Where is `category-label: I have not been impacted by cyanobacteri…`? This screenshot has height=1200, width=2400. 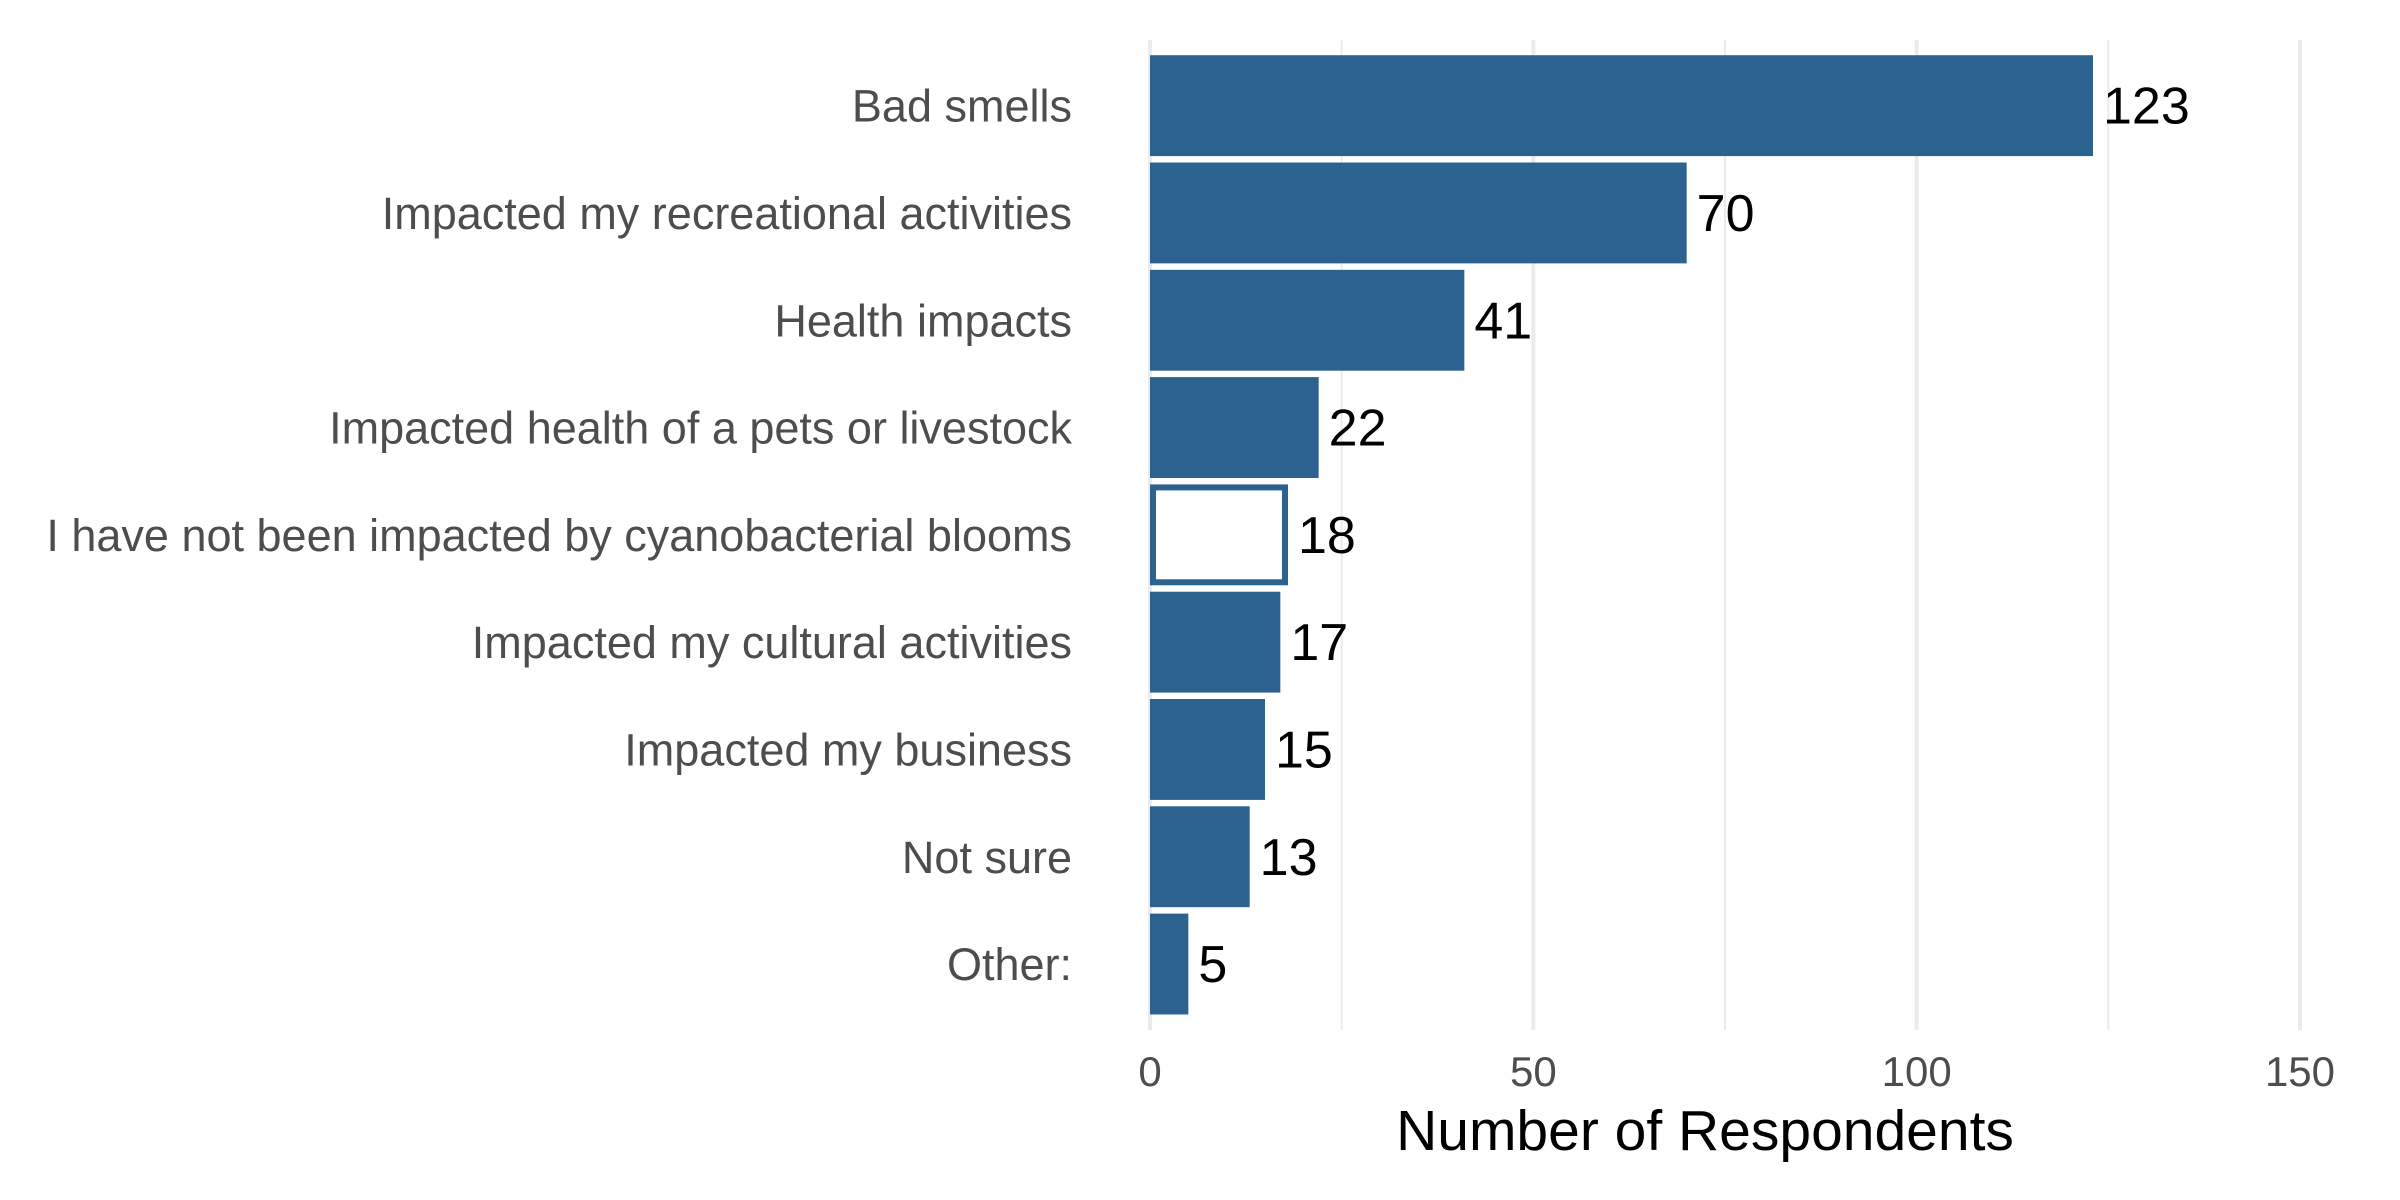
category-label: I have not been impacted by cyanobacteri… is located at coordinates (559, 535).